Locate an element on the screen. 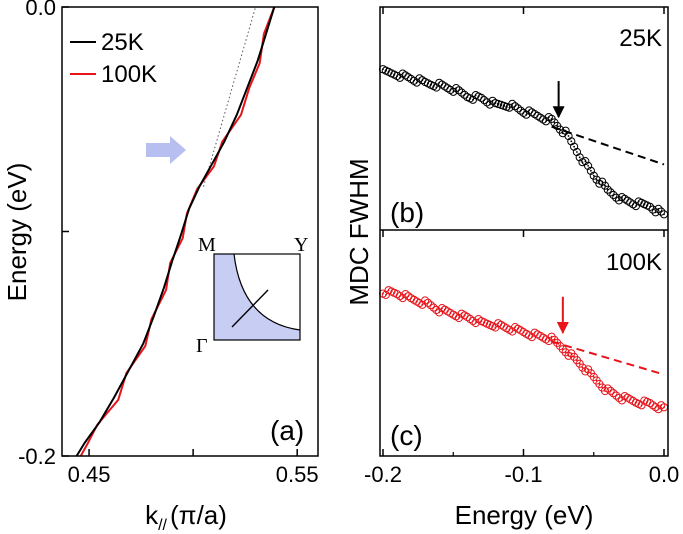 The image size is (683, 534). panel-a-x-axis-title: k//(π/a) is located at coordinates (186, 517).